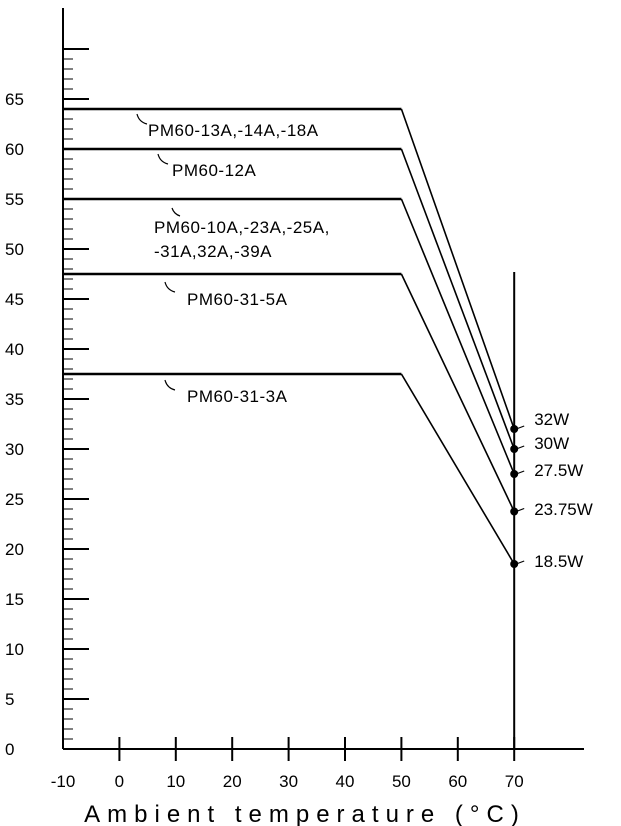 Image resolution: width=621 pixels, height=826 pixels. I want to click on y-tick-label: 50, so click(14, 249).